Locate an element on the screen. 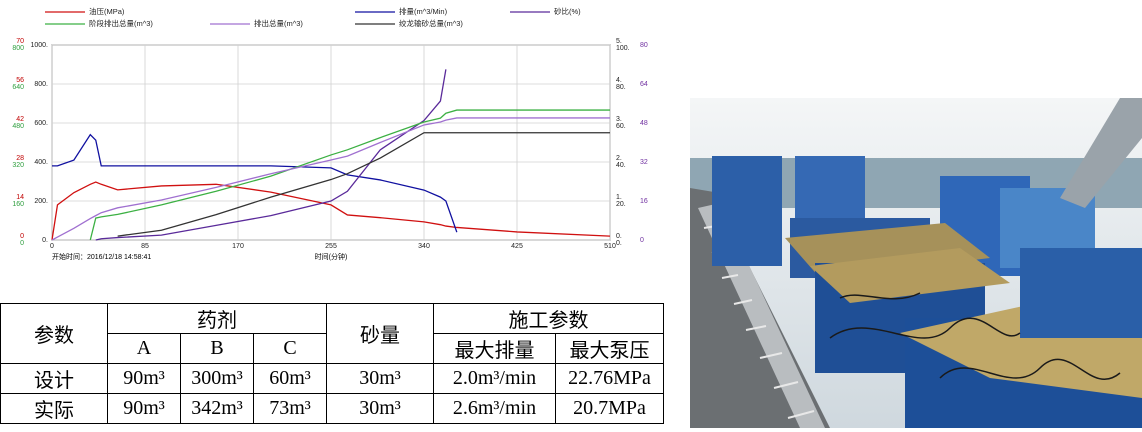  cell: A is located at coordinates (144, 348).